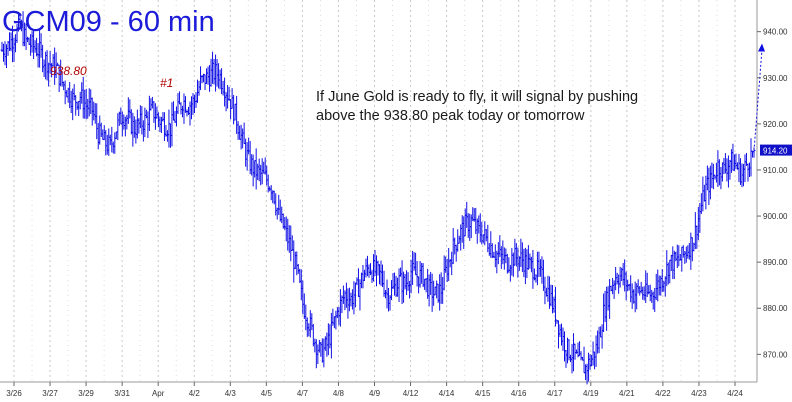 This screenshot has height=402, width=792. What do you see at coordinates (267, 393) in the screenshot?
I see `x-tick-label: 4/5` at bounding box center [267, 393].